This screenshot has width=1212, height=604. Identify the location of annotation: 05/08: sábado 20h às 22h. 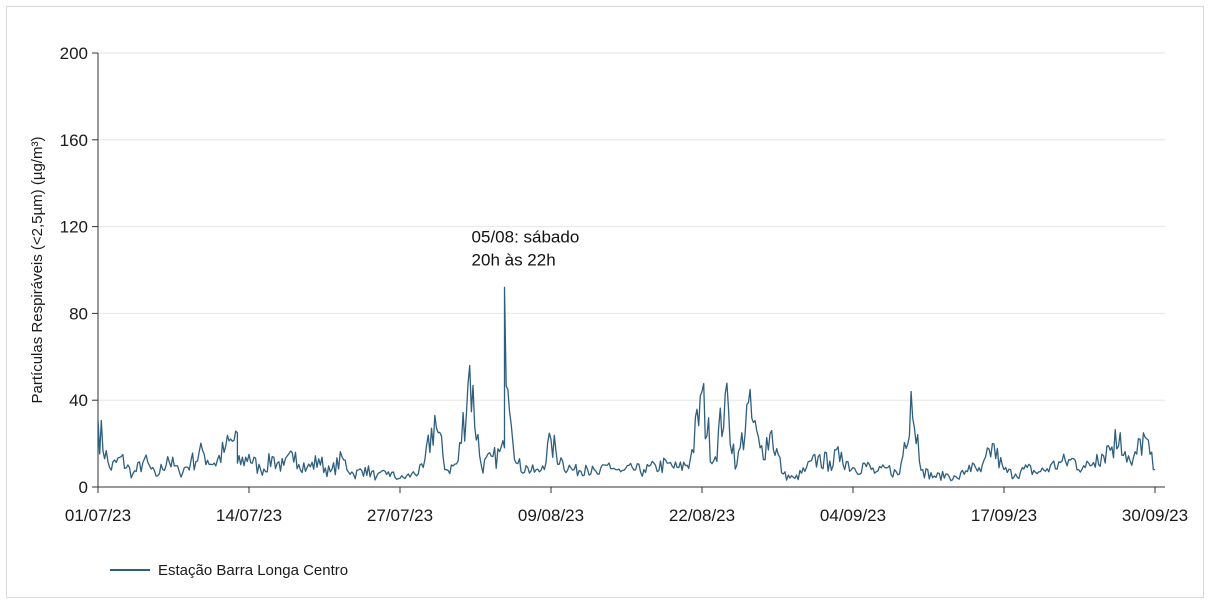
(526, 248).